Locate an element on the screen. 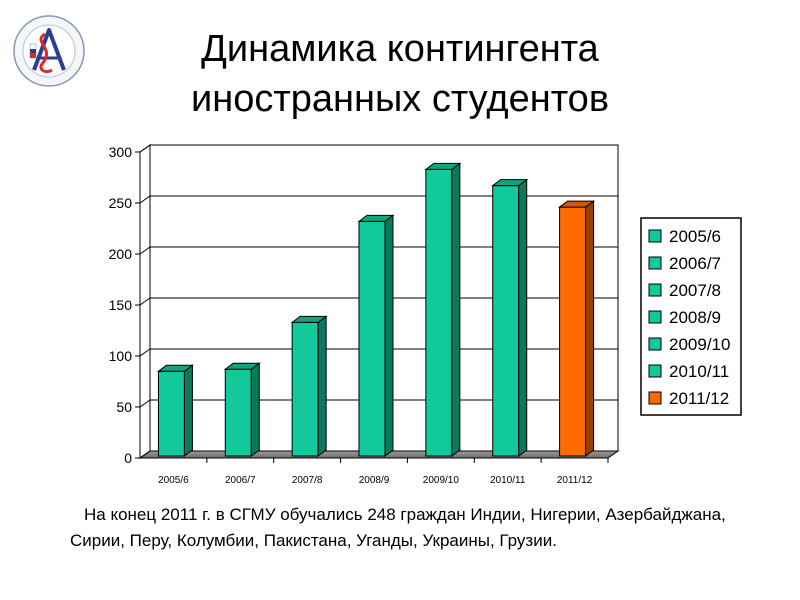 Image resolution: width=800 pixels, height=600 pixels. x-tick-label: 2008/9 is located at coordinates (374, 480).